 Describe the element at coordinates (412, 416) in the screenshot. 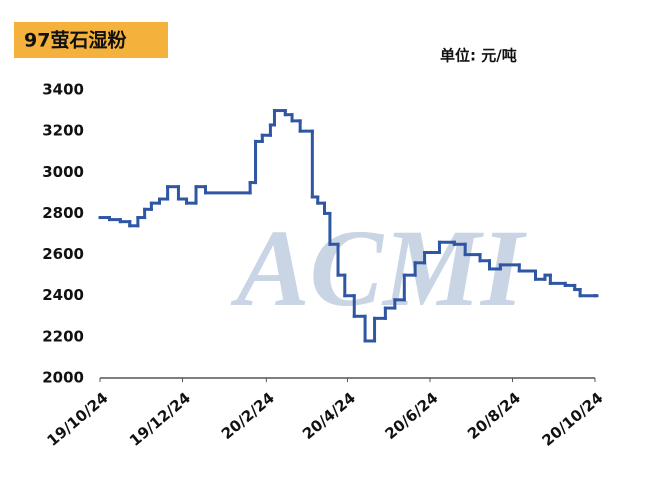

I see `x-tick-label: 20/6/24` at that location.